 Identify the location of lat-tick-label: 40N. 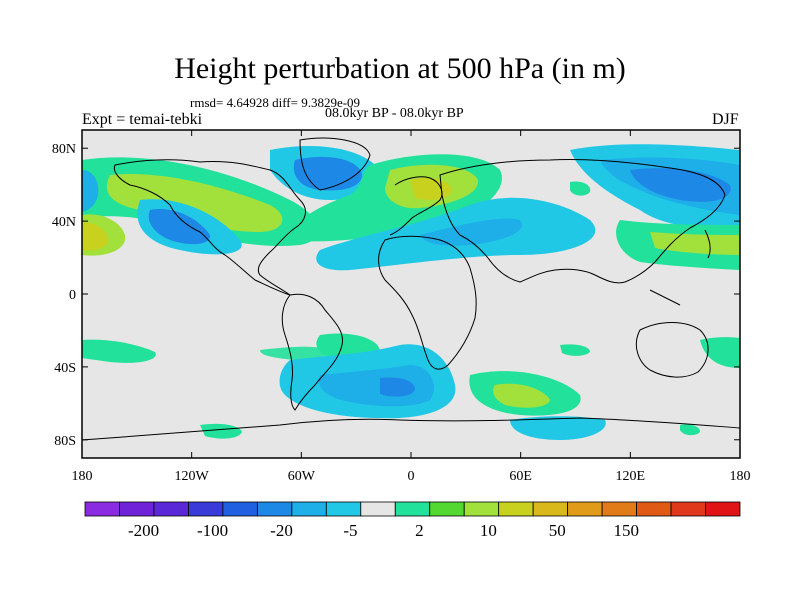
(64, 222).